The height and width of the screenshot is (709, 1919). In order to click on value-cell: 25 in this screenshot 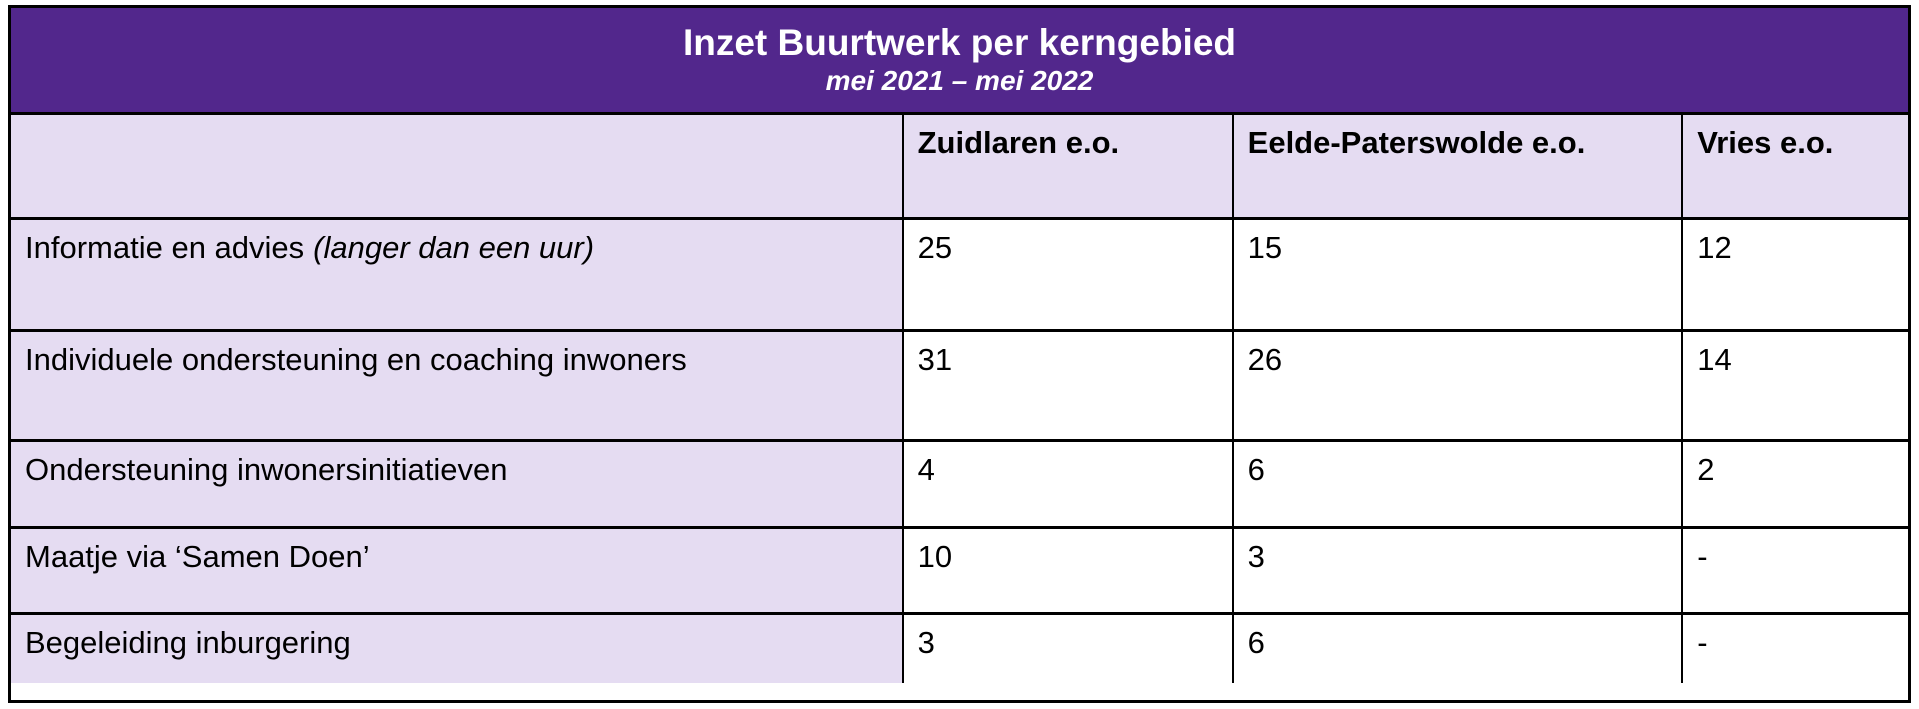, I will do `click(1067, 274)`.